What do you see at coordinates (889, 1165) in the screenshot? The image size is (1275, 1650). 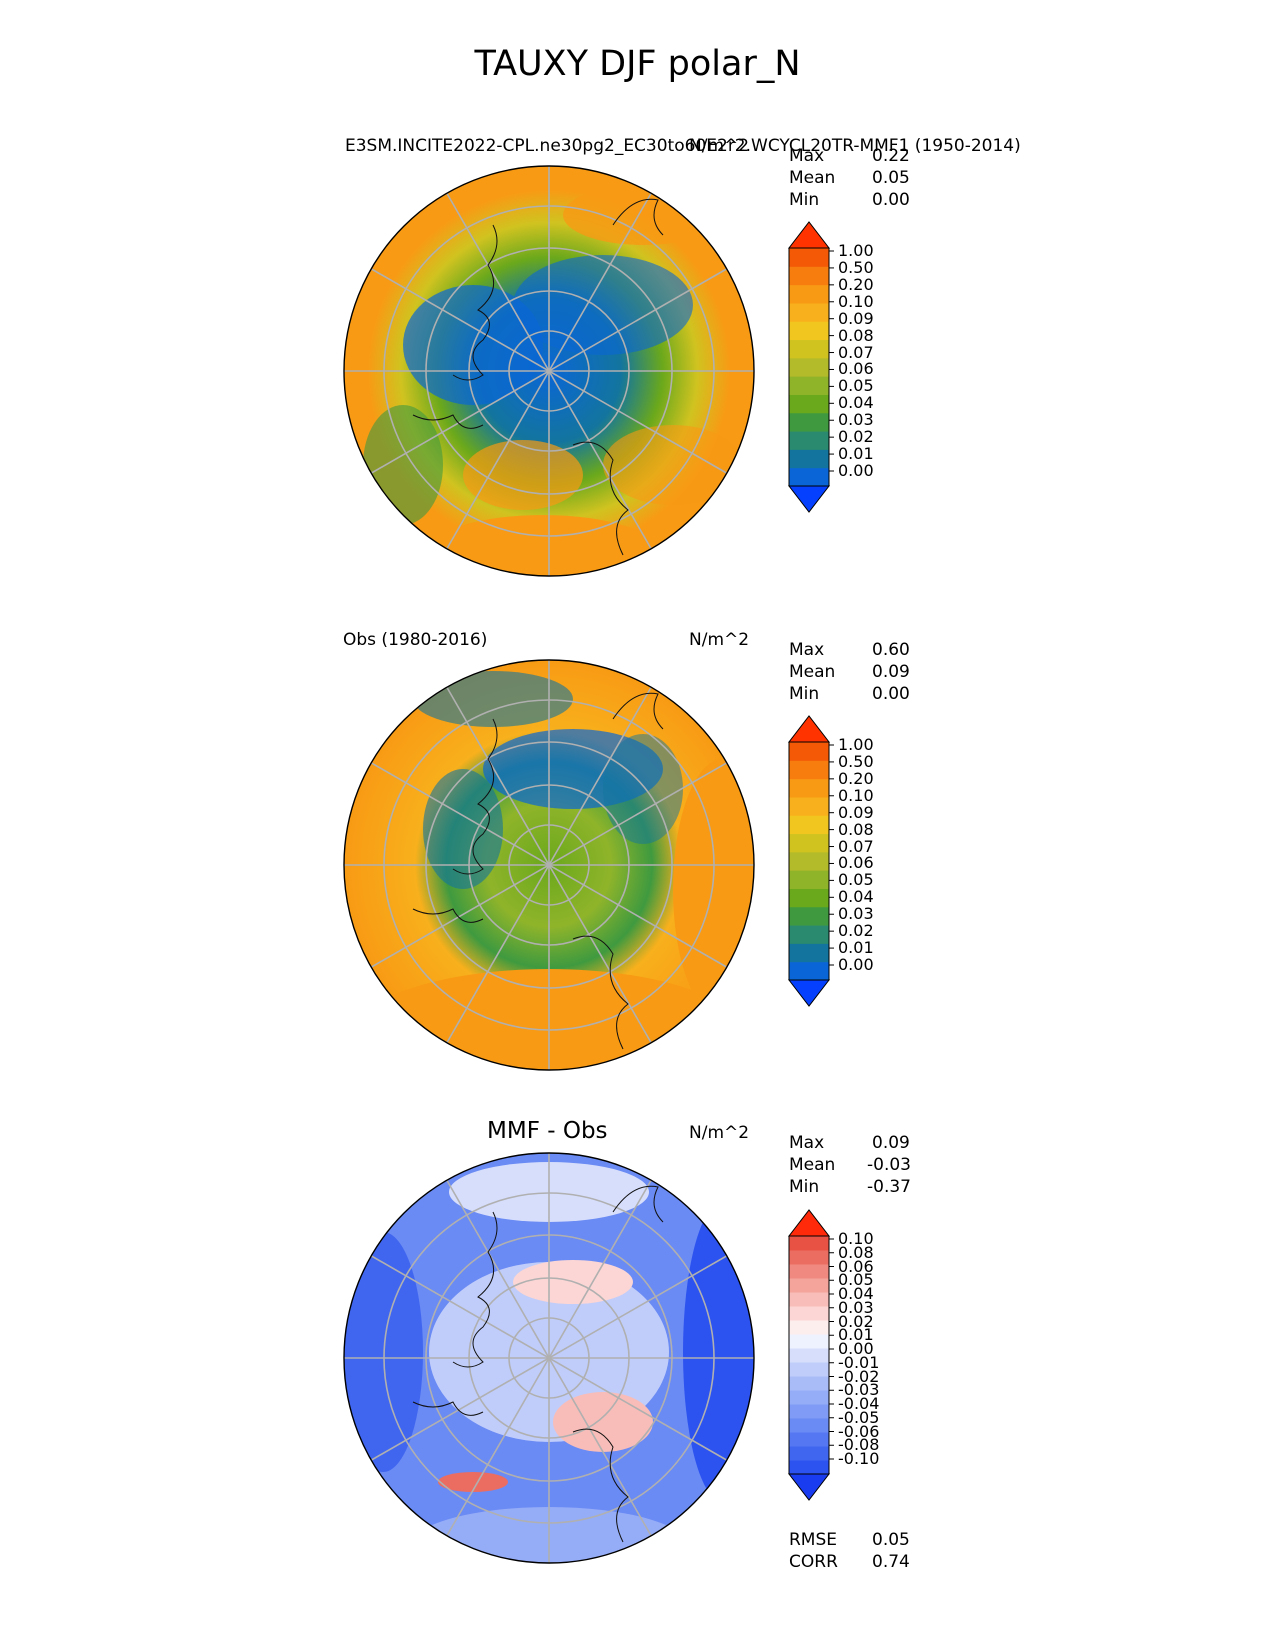 I see `panel3-stat-mean-value: -0.03` at bounding box center [889, 1165].